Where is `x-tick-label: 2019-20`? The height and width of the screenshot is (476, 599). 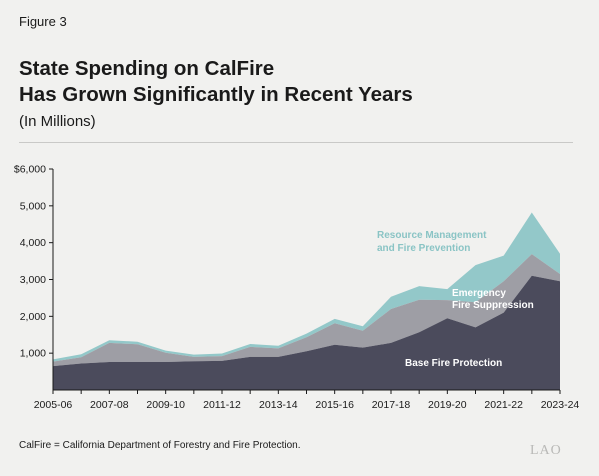
x-tick-label: 2019-20 is located at coordinates (447, 405).